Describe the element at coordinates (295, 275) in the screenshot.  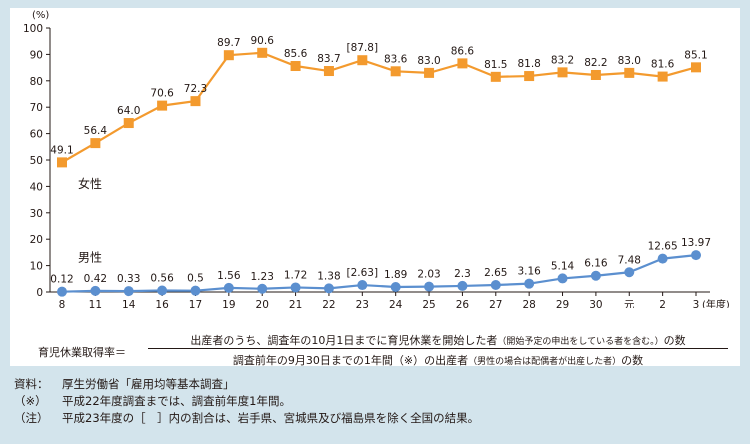
I see `data-label: 1.72` at that location.